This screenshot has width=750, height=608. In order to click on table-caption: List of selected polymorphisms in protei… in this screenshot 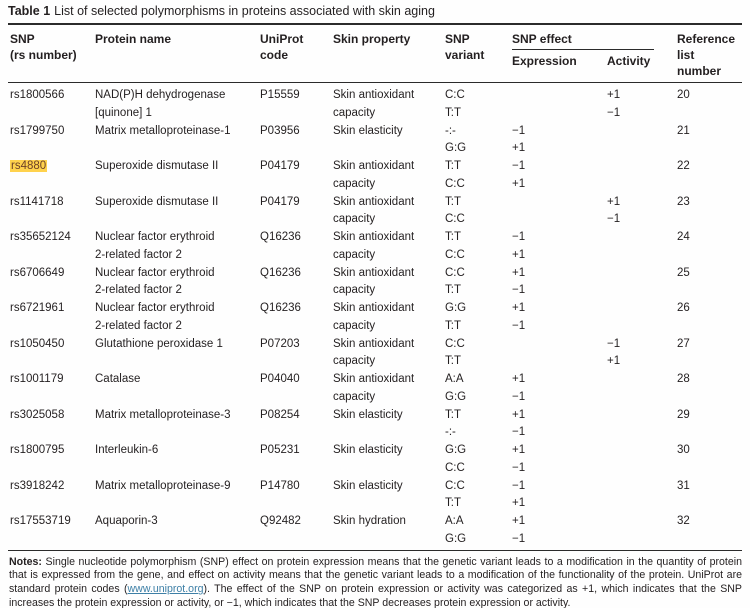, I will do `click(244, 11)`.